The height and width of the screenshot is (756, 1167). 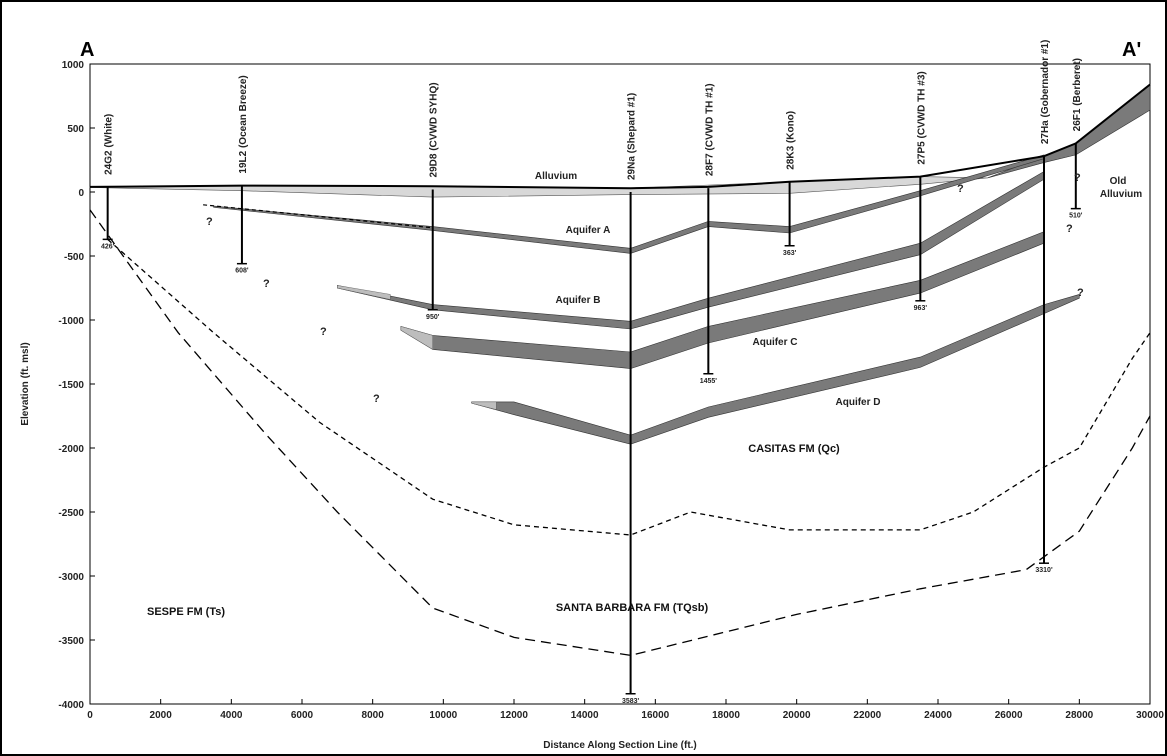 What do you see at coordinates (373, 715) in the screenshot?
I see `x-tick-label: 8000` at bounding box center [373, 715].